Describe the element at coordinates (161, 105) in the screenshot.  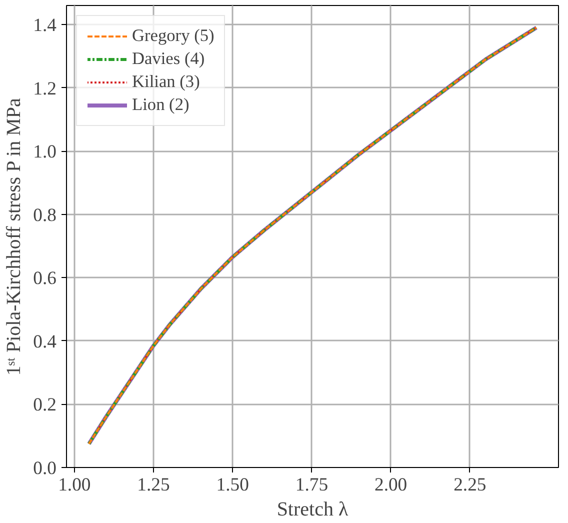
I see `legend-label: Lion (2)` at that location.